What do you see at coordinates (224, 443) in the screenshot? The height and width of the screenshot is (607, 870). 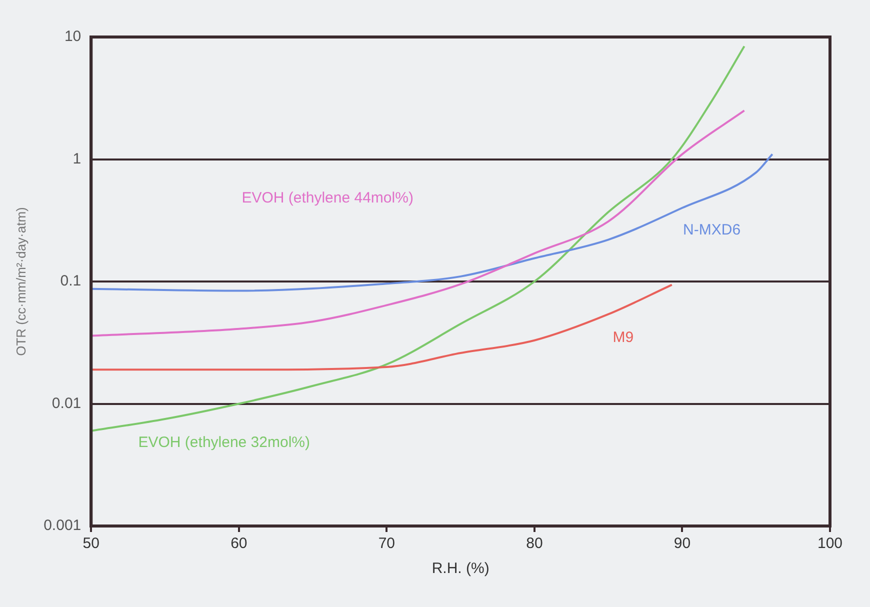 I see `series-label: EVOH (ethylene 32mol%)` at bounding box center [224, 443].